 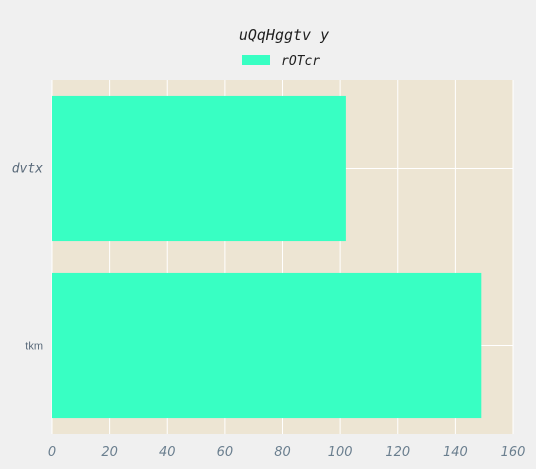 I want to click on chart-title: uQqHggtv y, so click(x=284, y=35).